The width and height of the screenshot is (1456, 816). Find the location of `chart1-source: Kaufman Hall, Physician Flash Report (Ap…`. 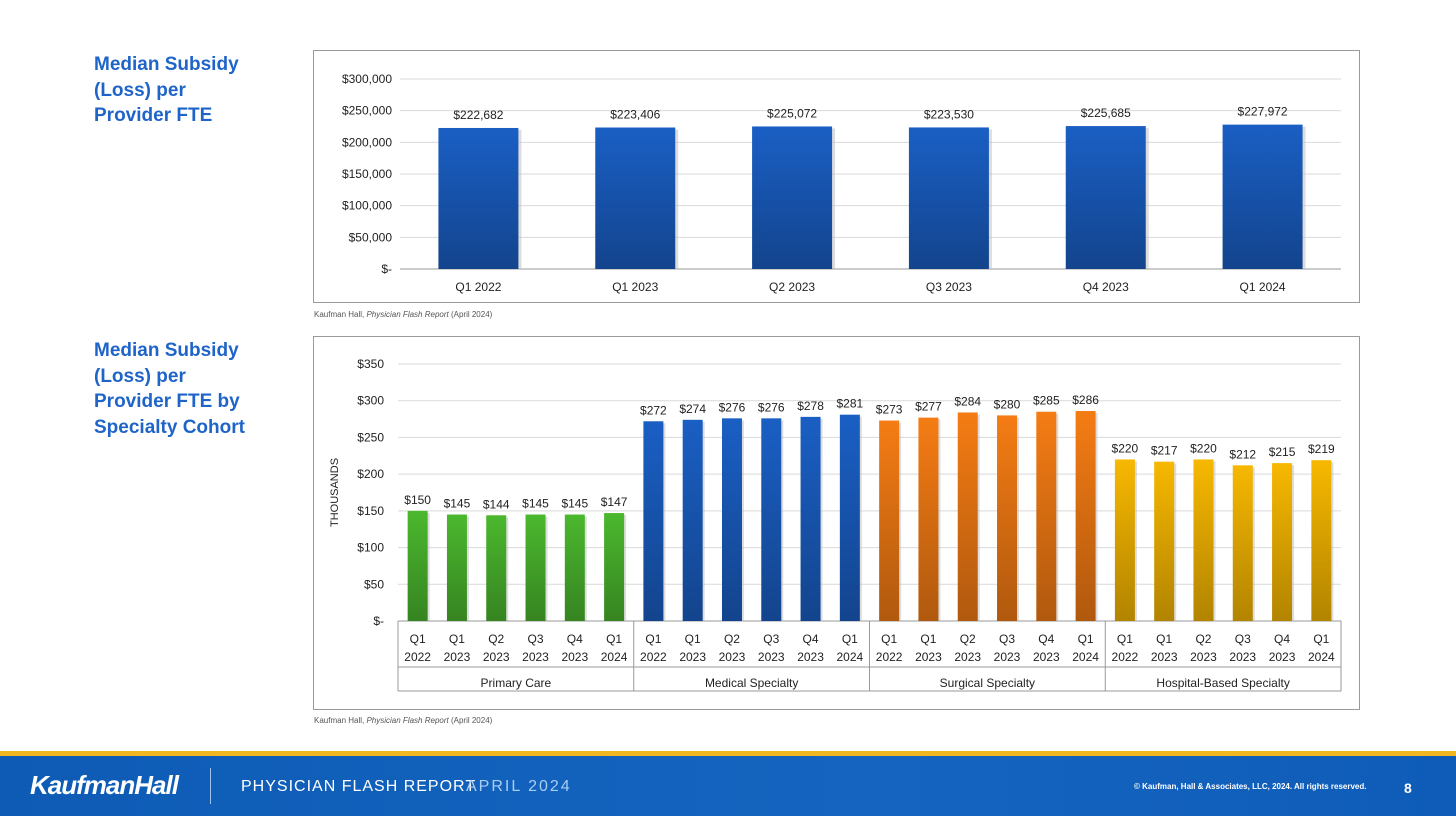

chart1-source: Kaufman Hall, Physician Flash Report (Ap… is located at coordinates (403, 314).